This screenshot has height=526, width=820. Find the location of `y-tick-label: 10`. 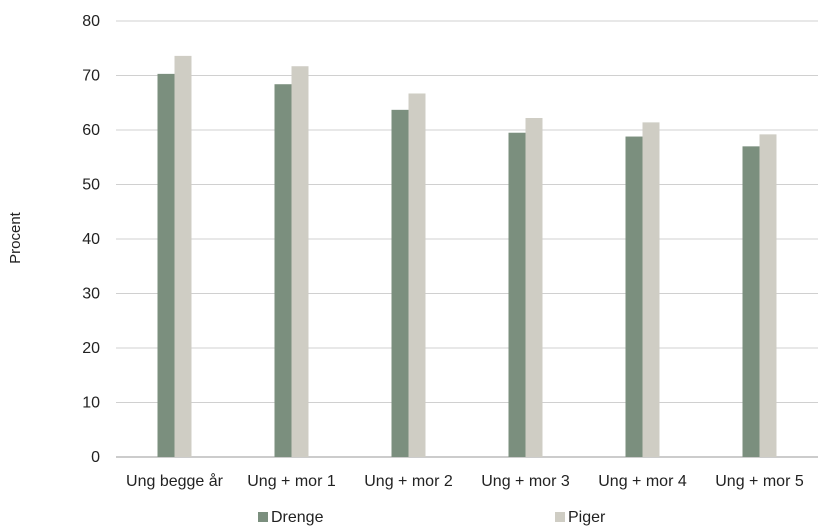

y-tick-label: 10 is located at coordinates (91, 403).